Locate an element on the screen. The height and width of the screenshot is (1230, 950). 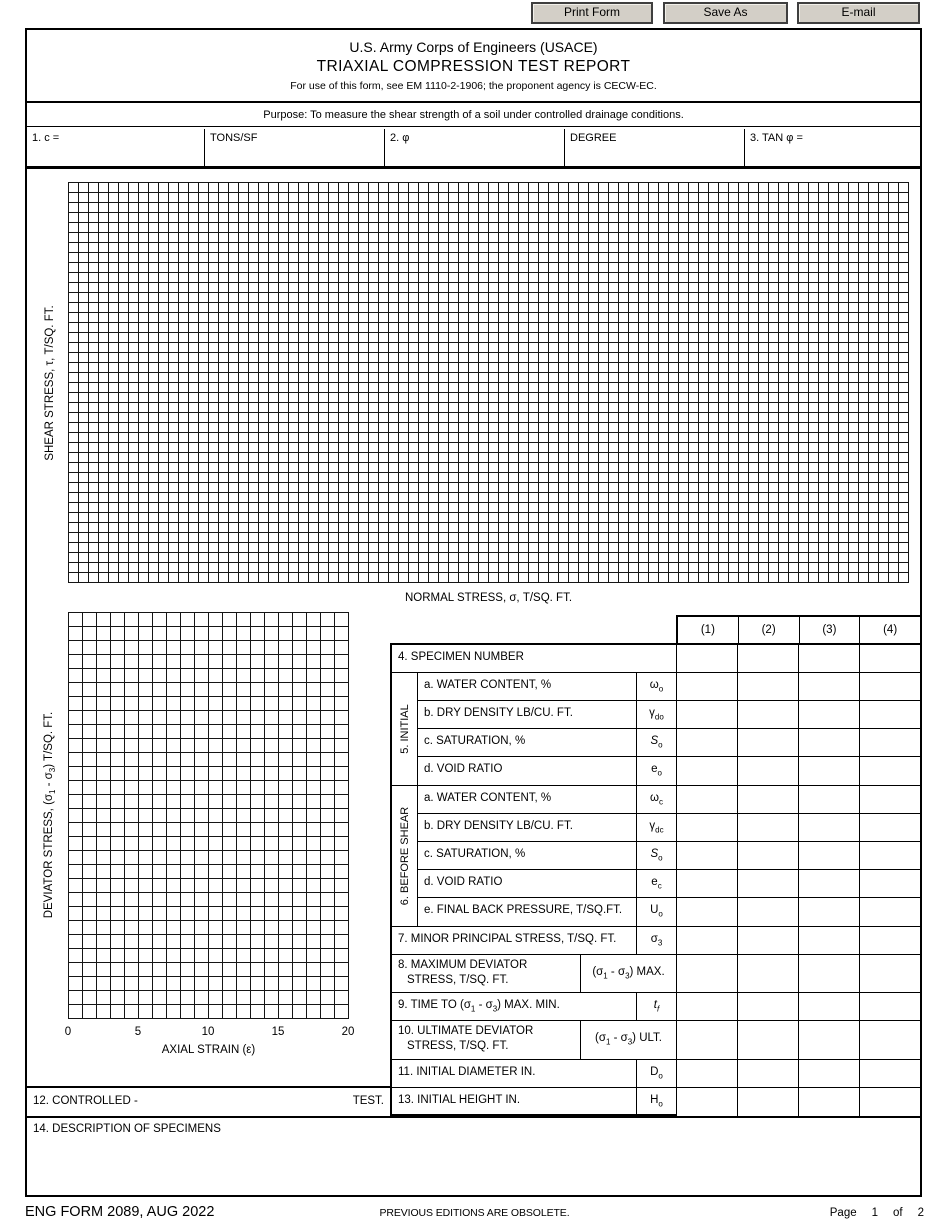
axis-tick-5: 5 is located at coordinates (138, 1032).